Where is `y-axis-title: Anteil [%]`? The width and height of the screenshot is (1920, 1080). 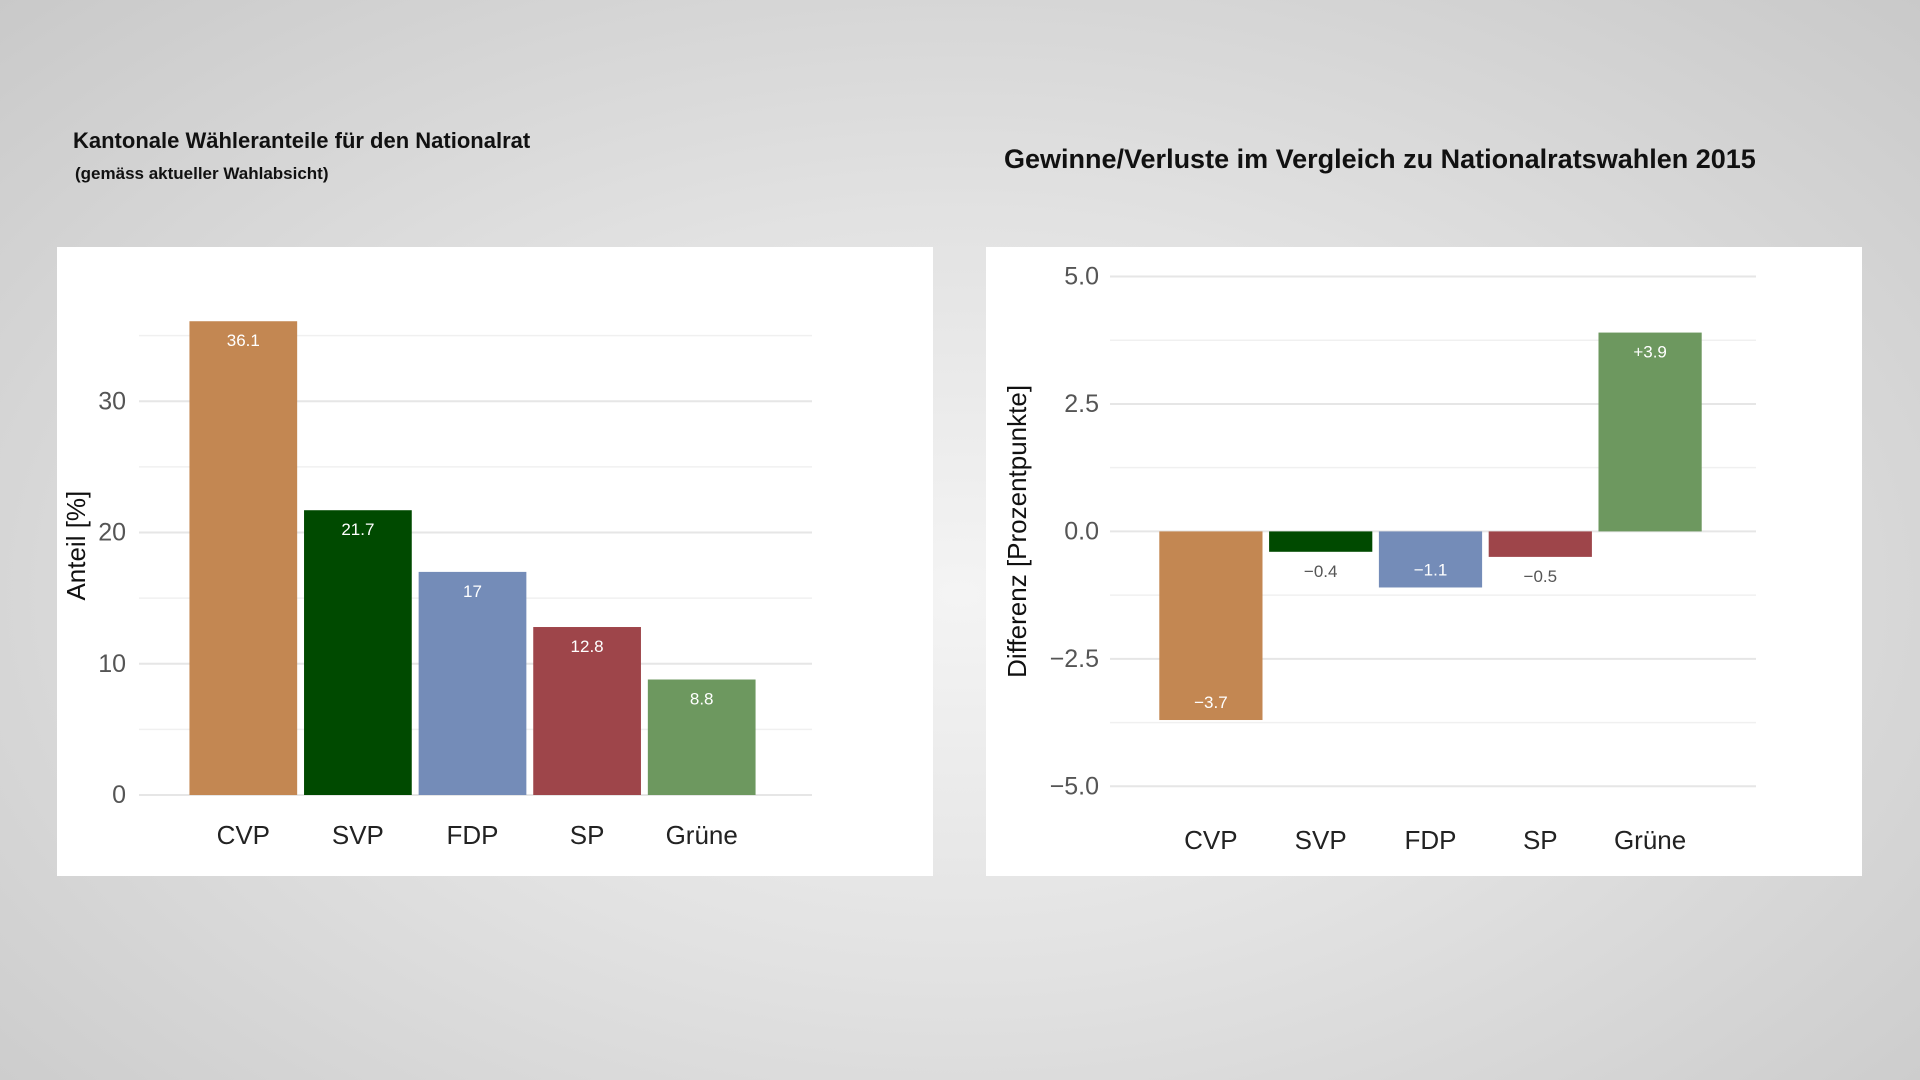 y-axis-title: Anteil [%] is located at coordinates (76, 546).